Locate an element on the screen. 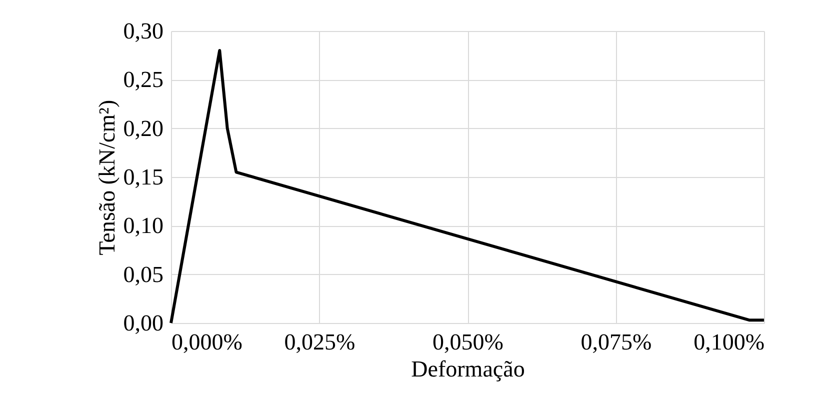 This screenshot has height=412, width=814. y-tick-label: 0,25 is located at coordinates (143, 79).